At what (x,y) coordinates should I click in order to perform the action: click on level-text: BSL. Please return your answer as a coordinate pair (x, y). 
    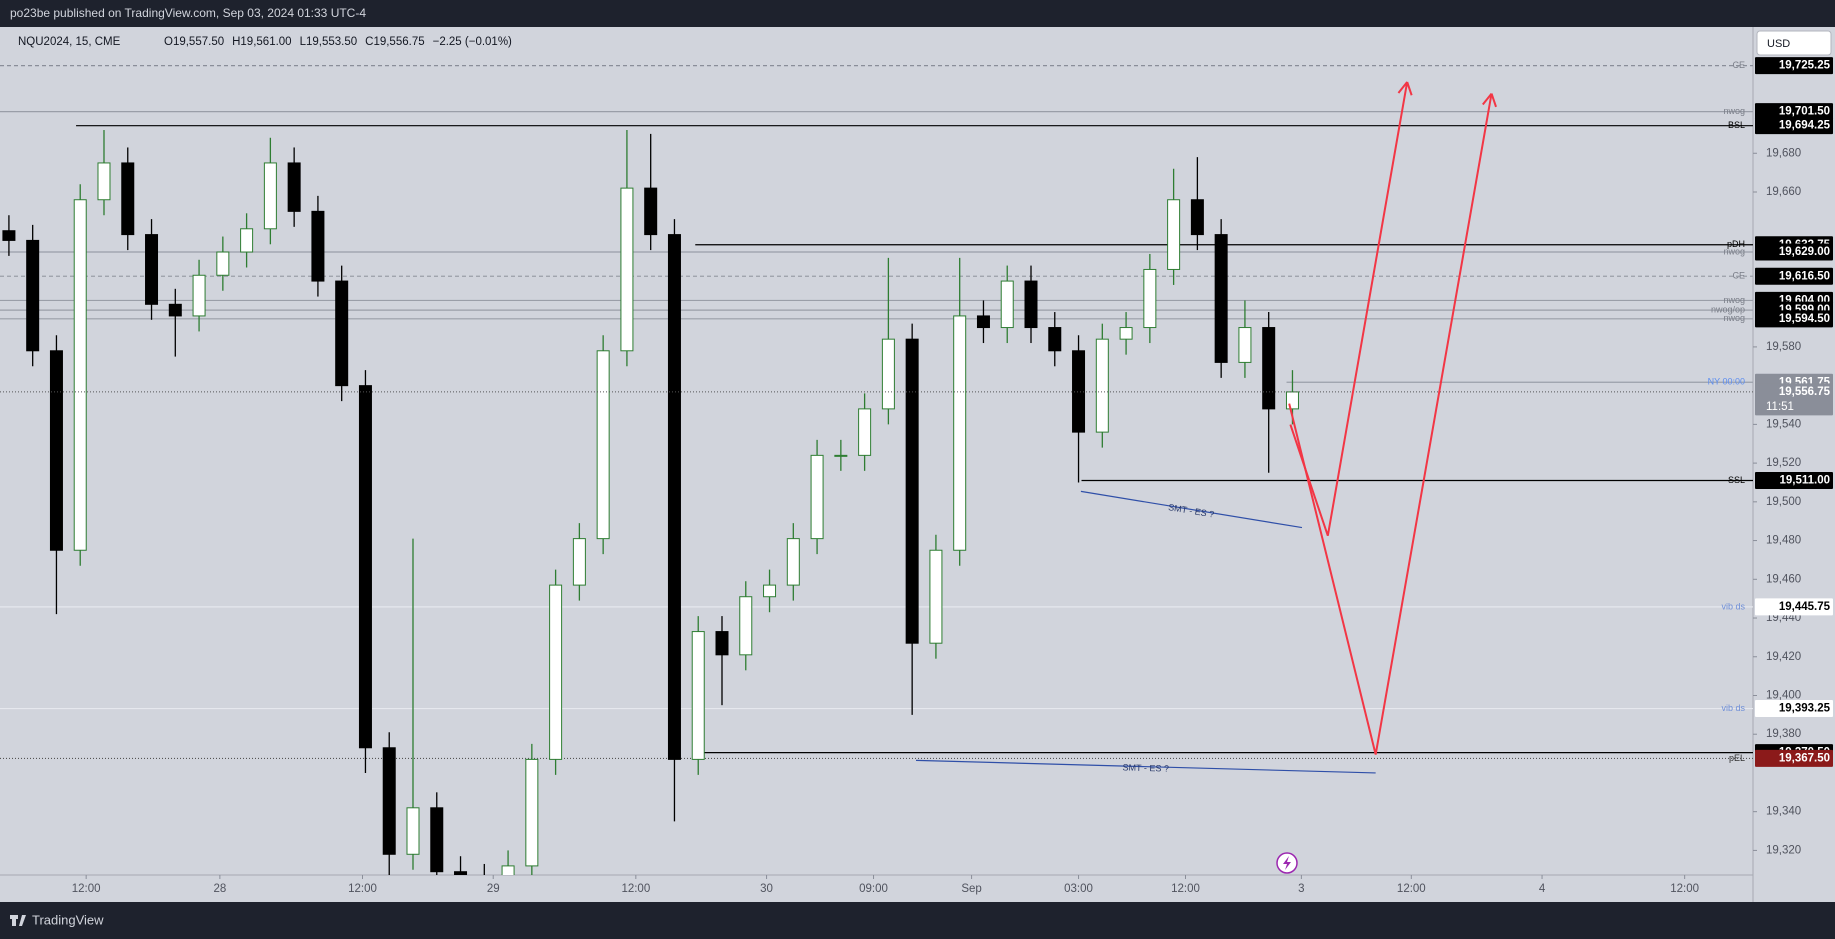
    Looking at the image, I should click on (1736, 125).